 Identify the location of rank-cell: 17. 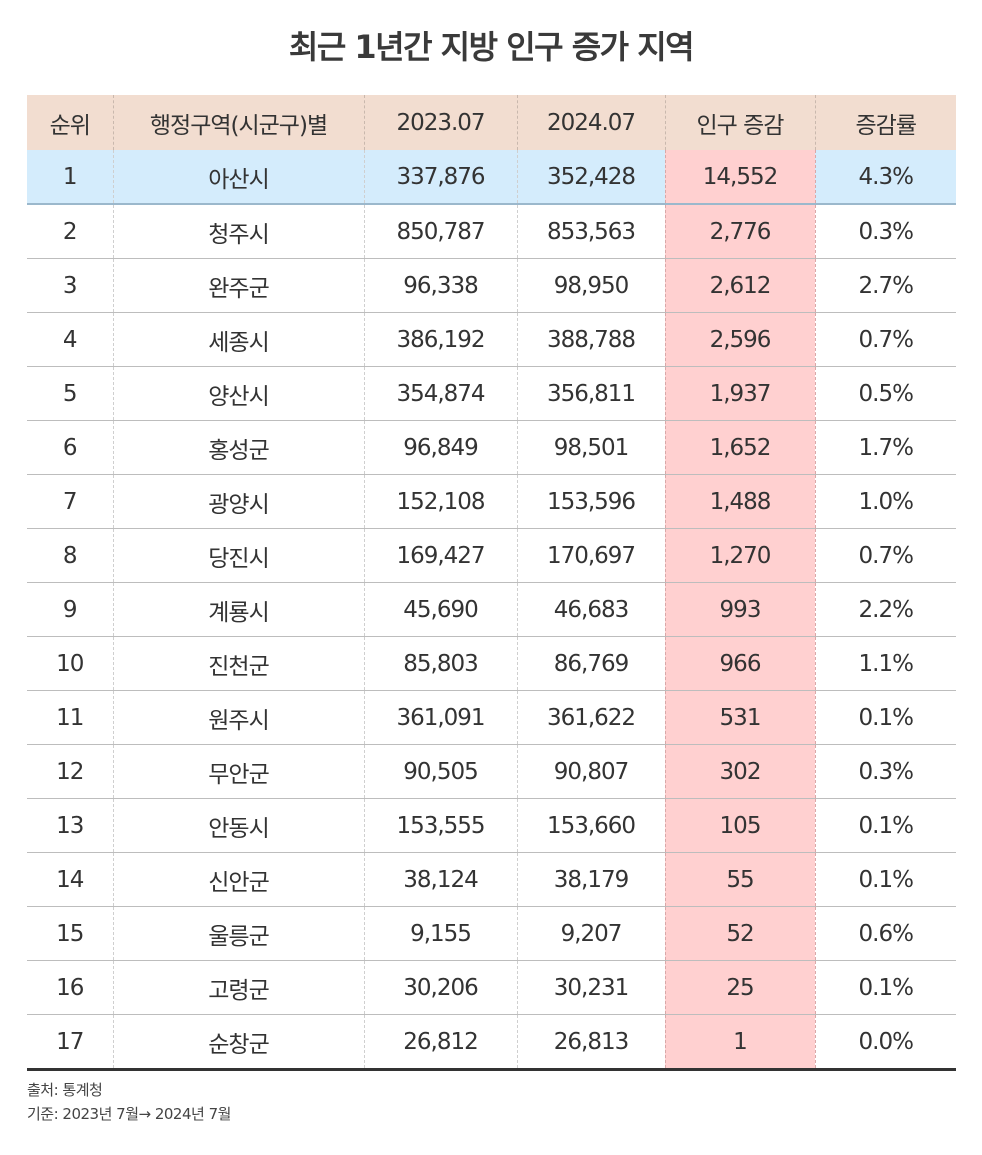
(70, 1042).